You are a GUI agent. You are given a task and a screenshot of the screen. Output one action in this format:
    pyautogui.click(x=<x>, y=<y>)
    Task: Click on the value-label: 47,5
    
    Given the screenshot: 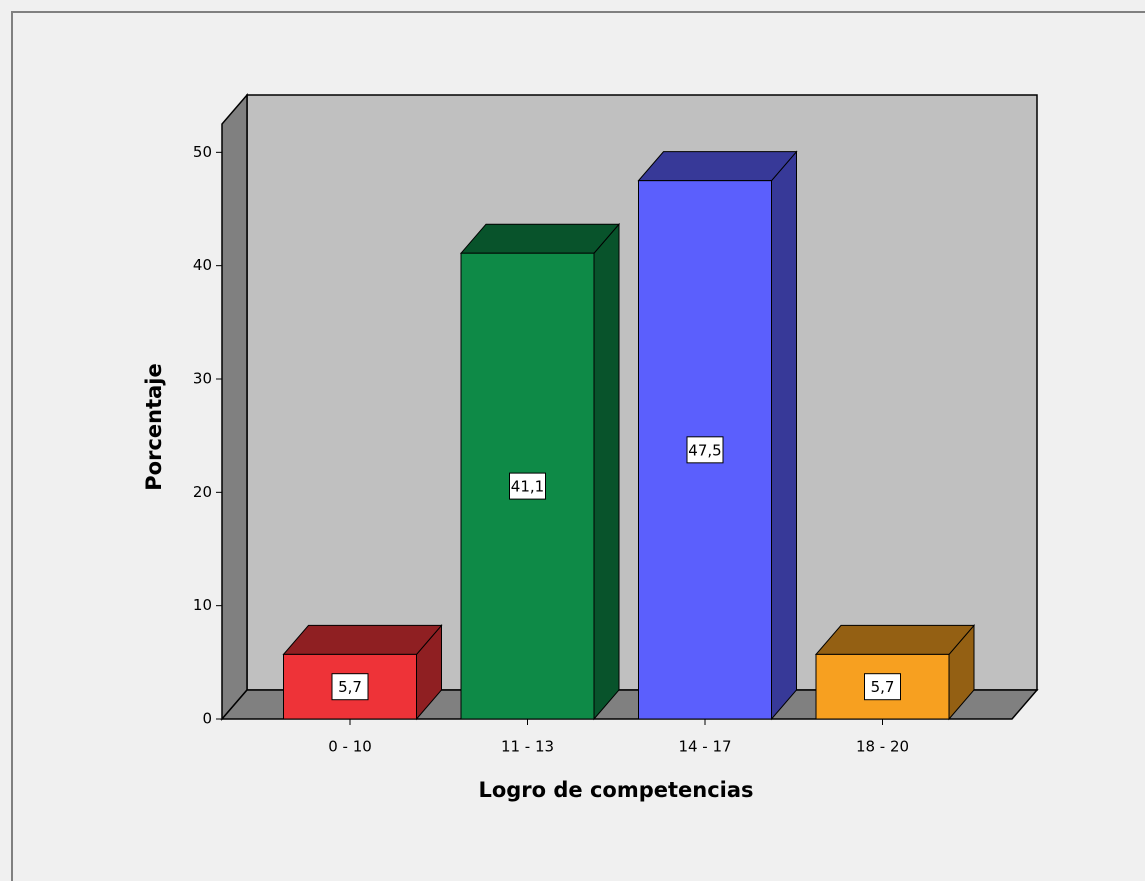 What is the action you would take?
    pyautogui.click(x=704, y=450)
    